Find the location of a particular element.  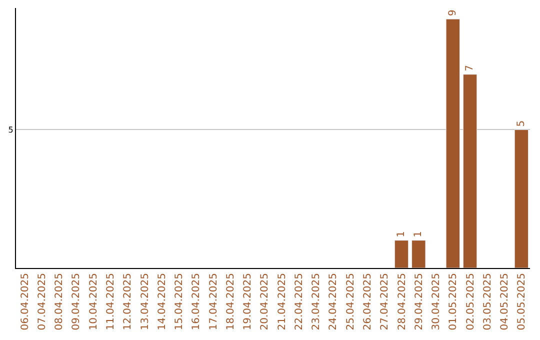

x-tick-label: 07.04.2025 is located at coordinates (42, 301).